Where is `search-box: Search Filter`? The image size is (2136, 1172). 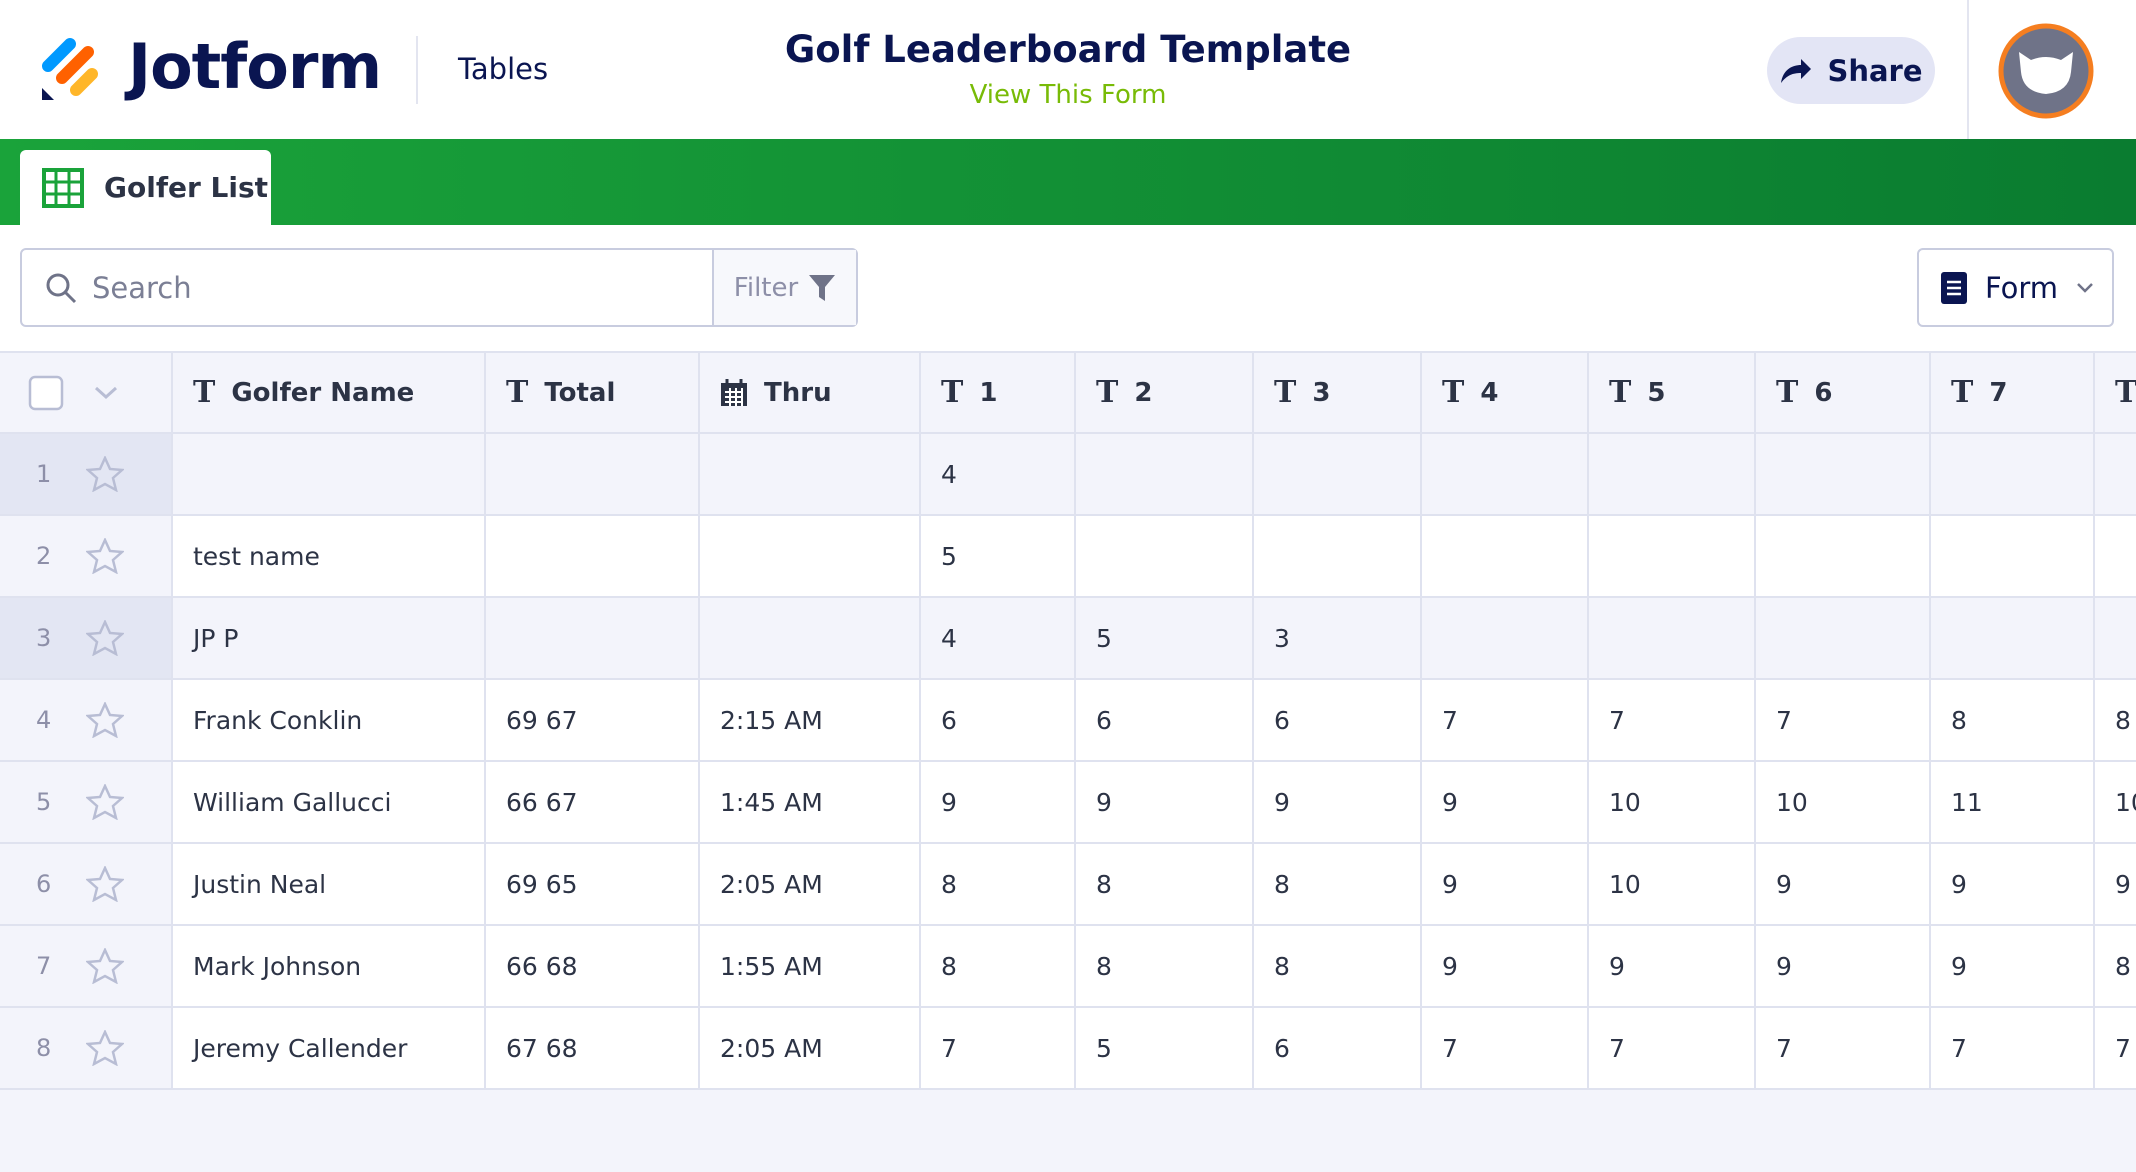
search-box: Search Filter is located at coordinates (439, 287).